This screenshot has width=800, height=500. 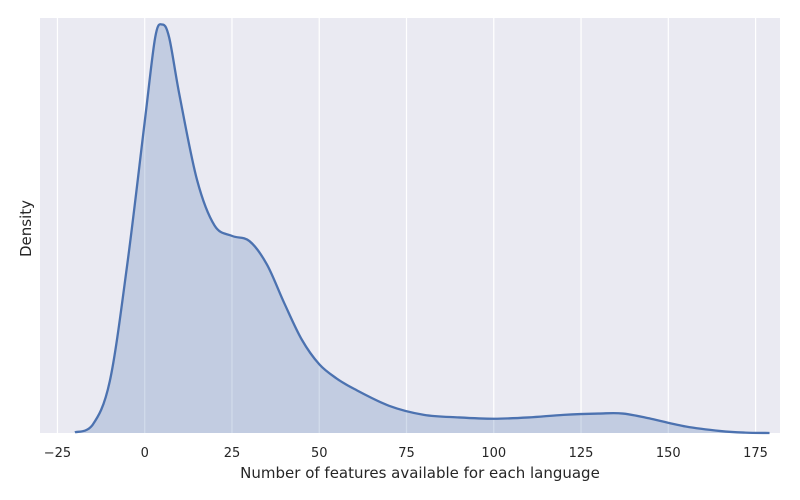 What do you see at coordinates (57, 453) in the screenshot?
I see `x-tick-label: −25` at bounding box center [57, 453].